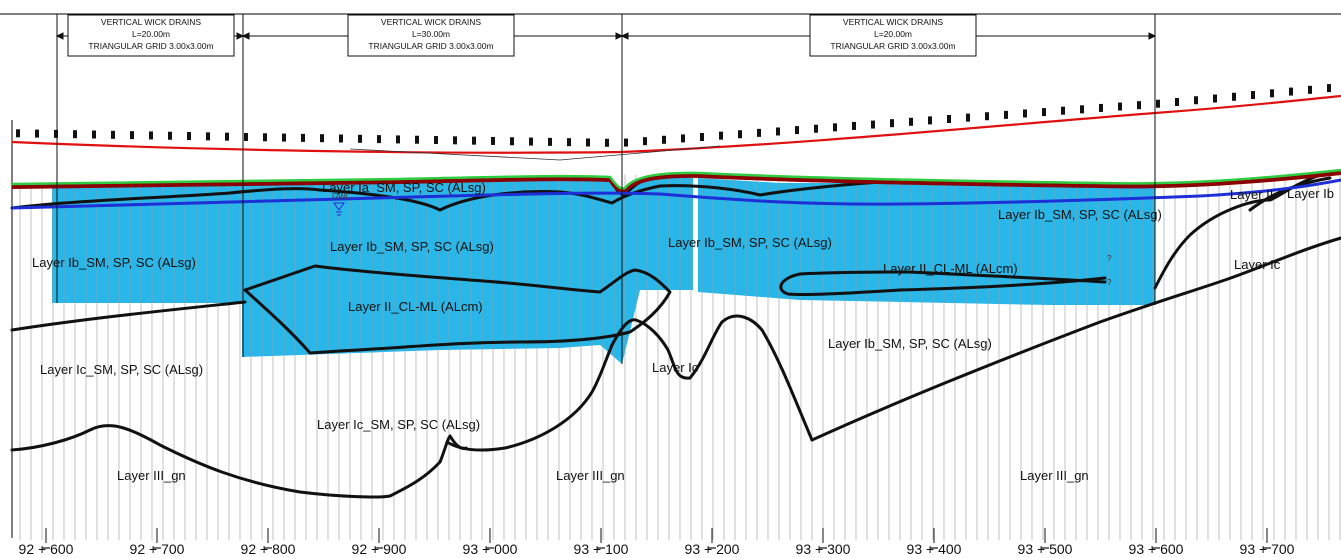 The image size is (1341, 558). Describe the element at coordinates (601, 549) in the screenshot. I see `chainage-label: 93 + 100` at that location.